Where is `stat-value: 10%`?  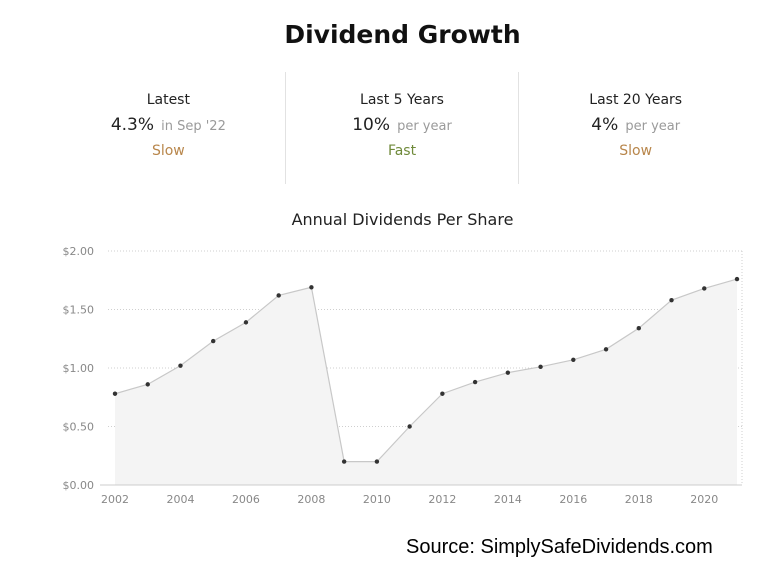
stat-value: 10% is located at coordinates (371, 125).